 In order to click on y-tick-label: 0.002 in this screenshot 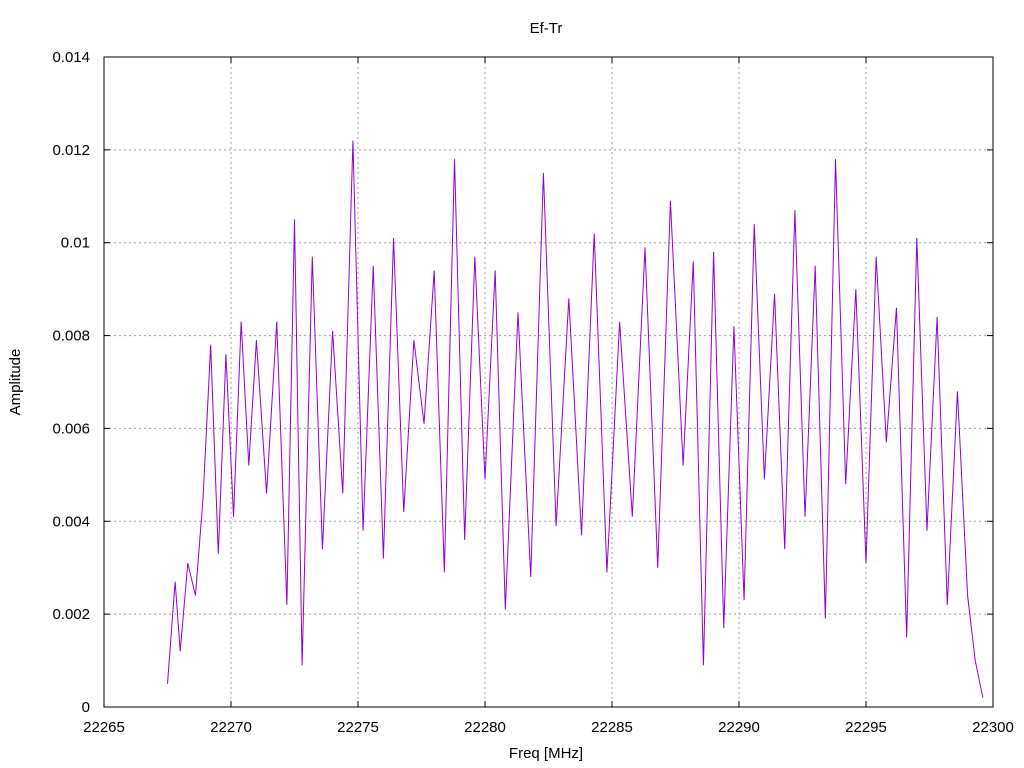, I will do `click(71, 614)`.